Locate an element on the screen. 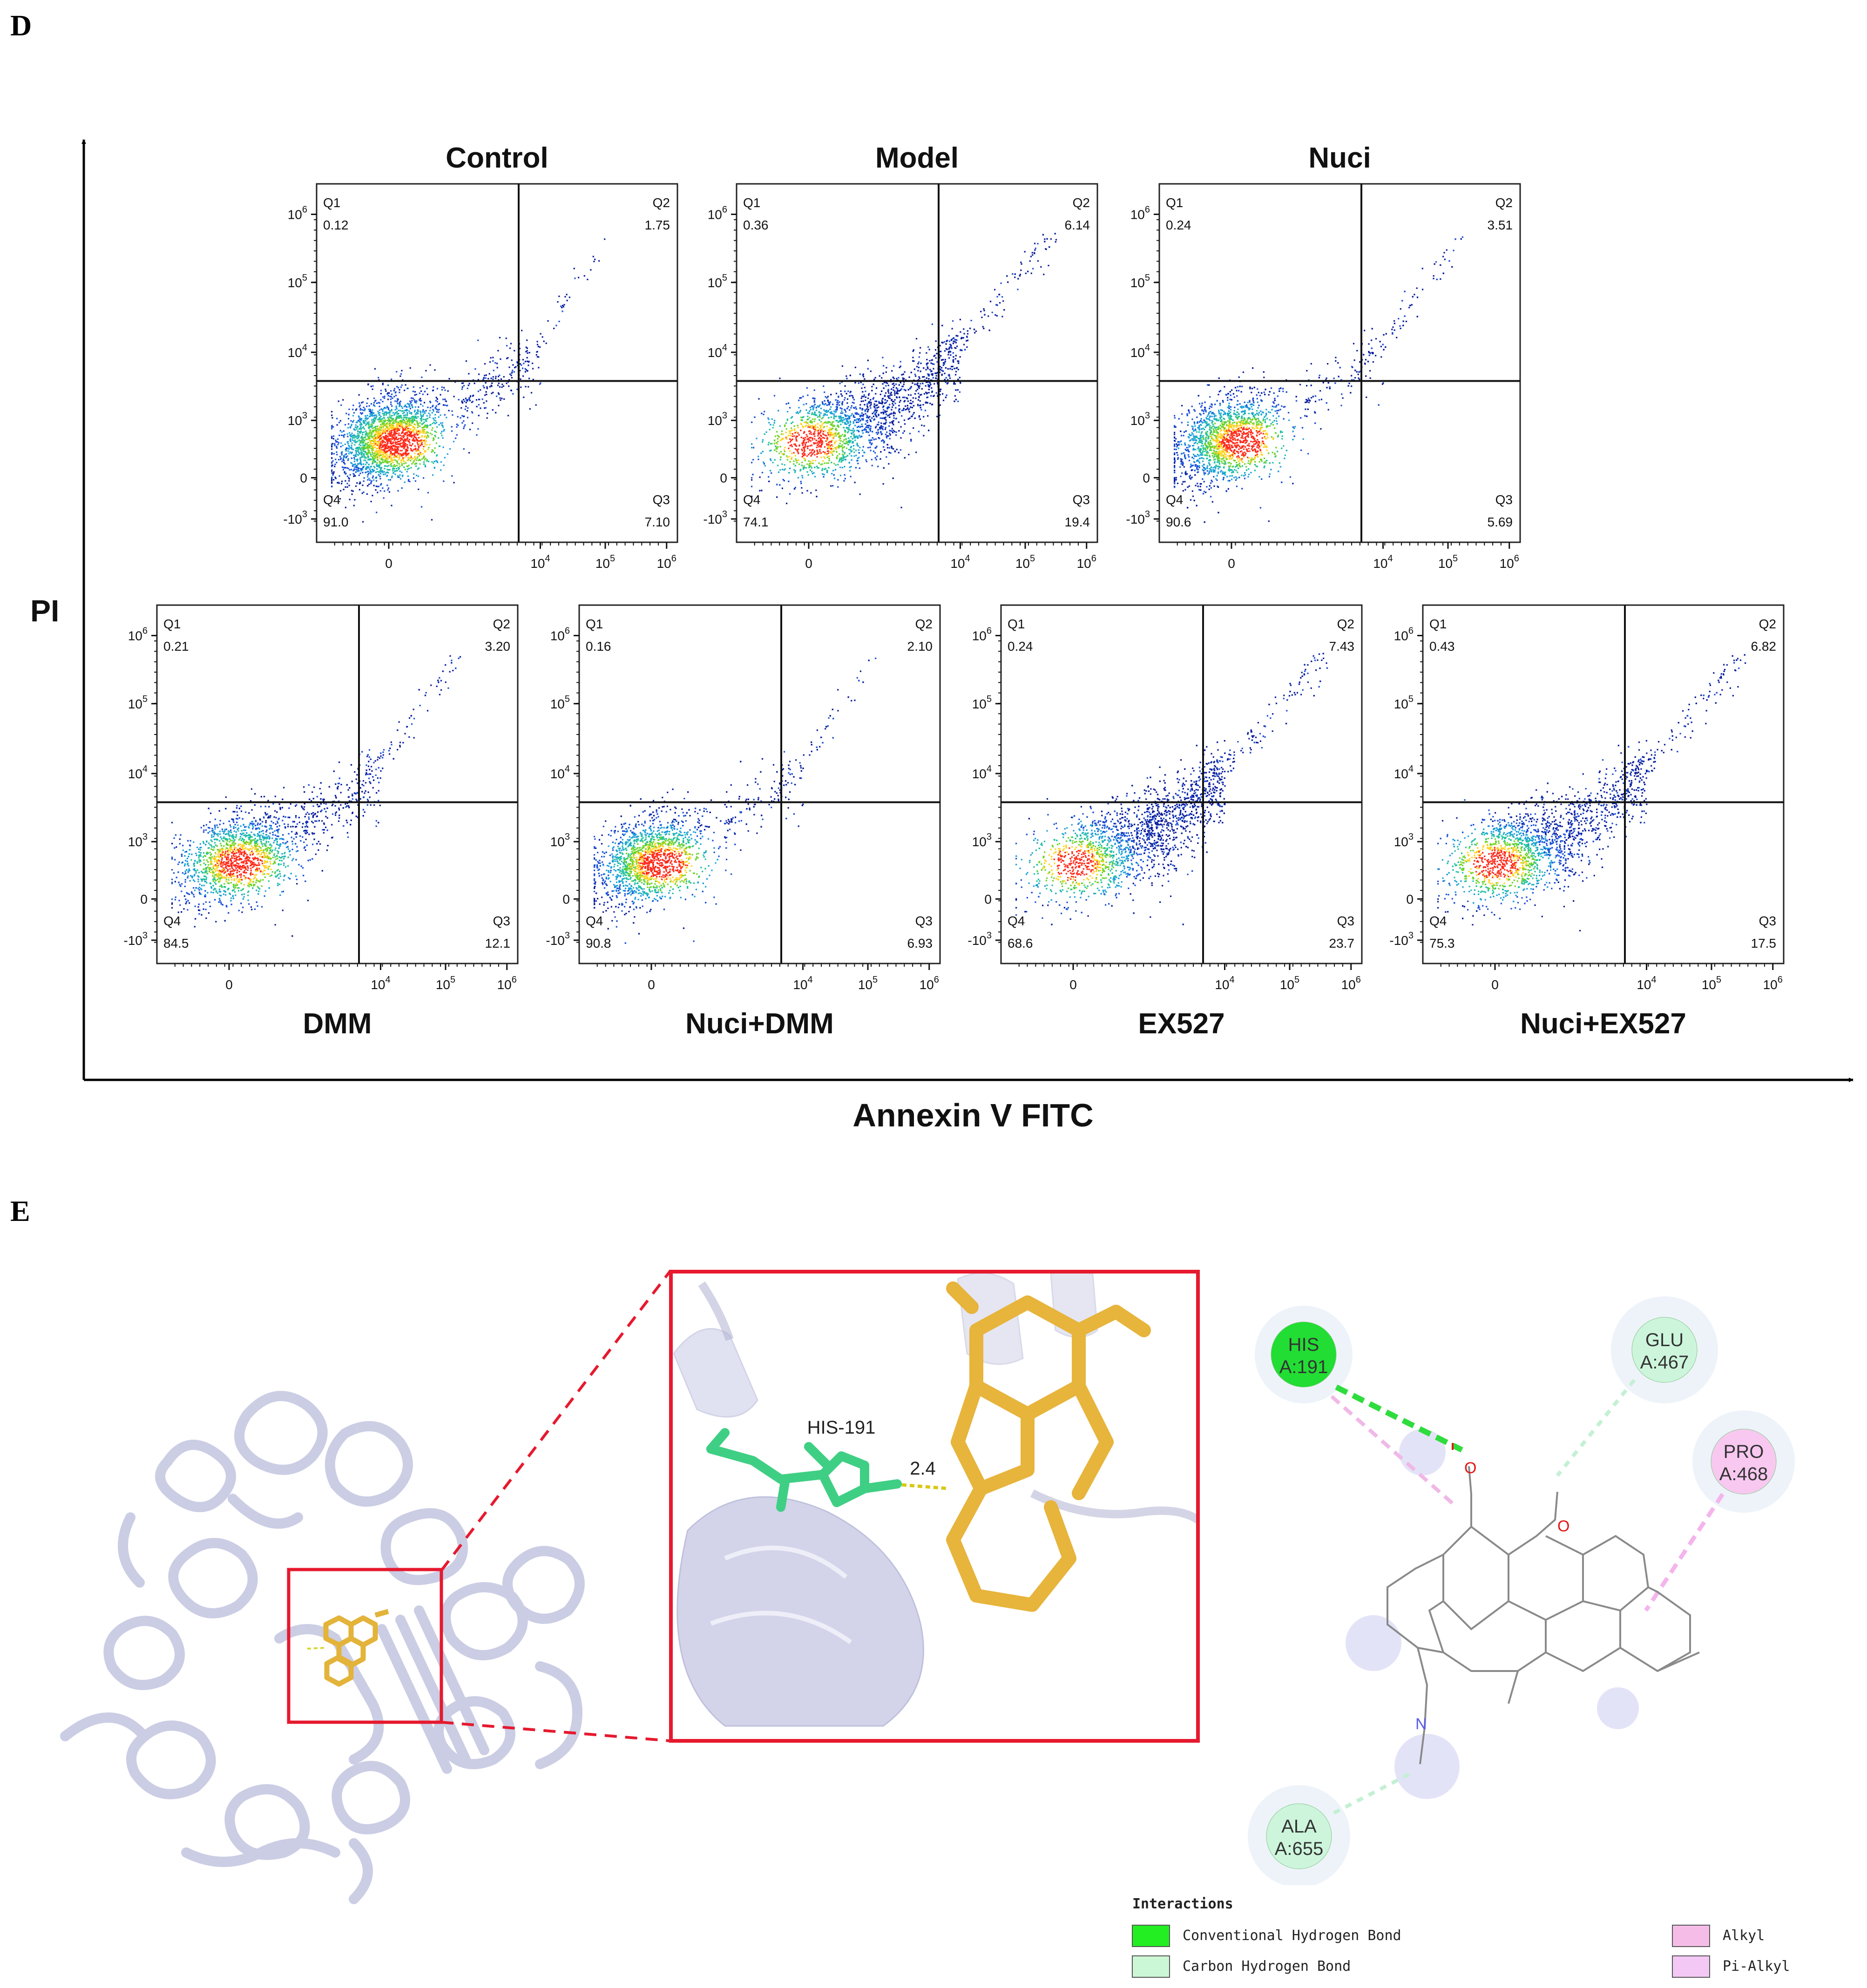 The image size is (1867, 1988). residue-id: A:467 is located at coordinates (1664, 1362).